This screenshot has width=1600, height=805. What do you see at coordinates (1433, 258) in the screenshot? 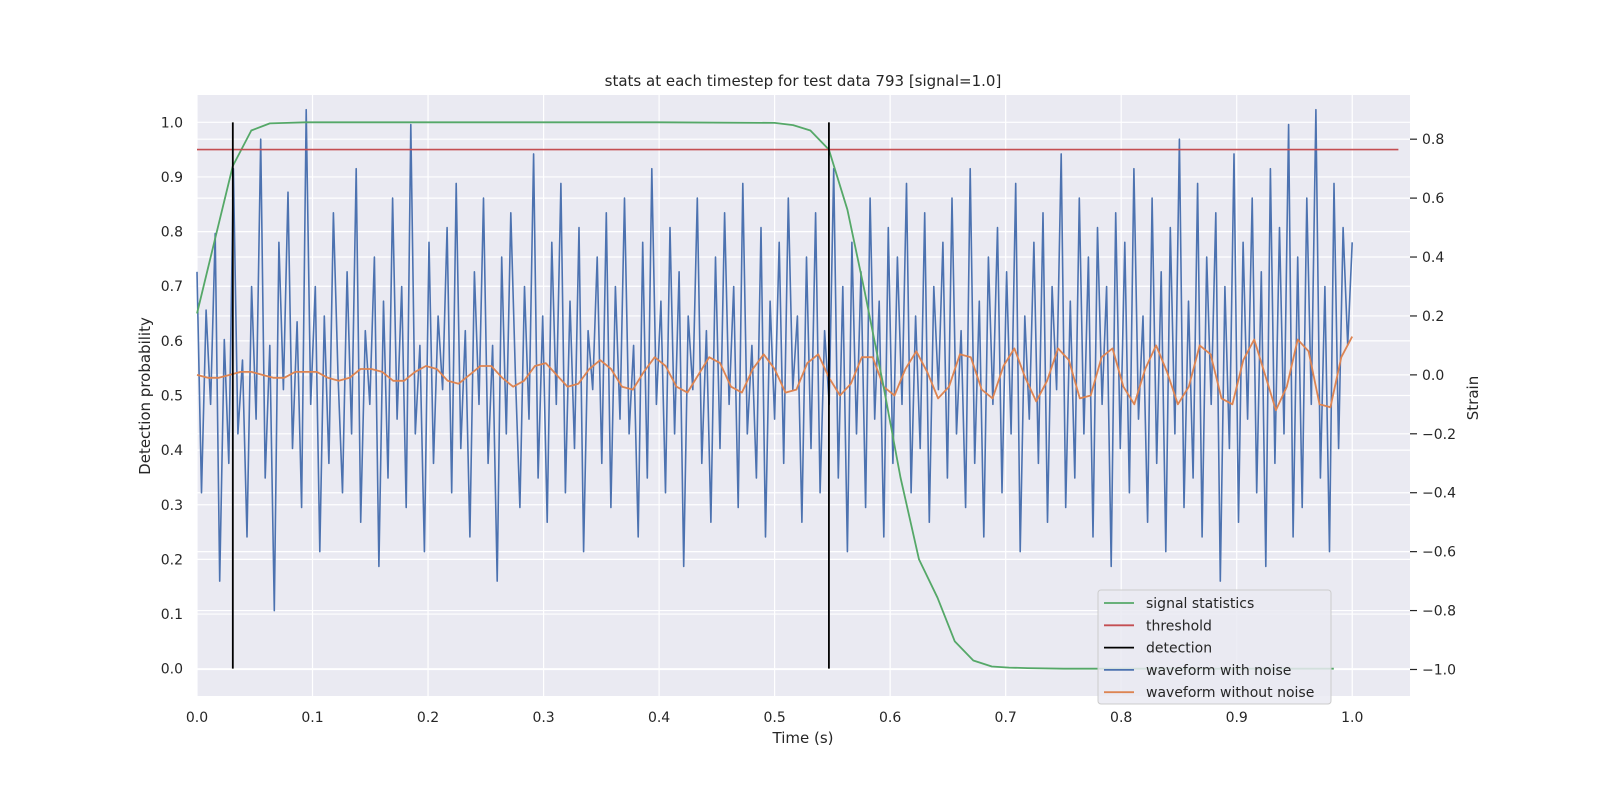
I see `y-right-tick-label: 0.4` at bounding box center [1433, 258].